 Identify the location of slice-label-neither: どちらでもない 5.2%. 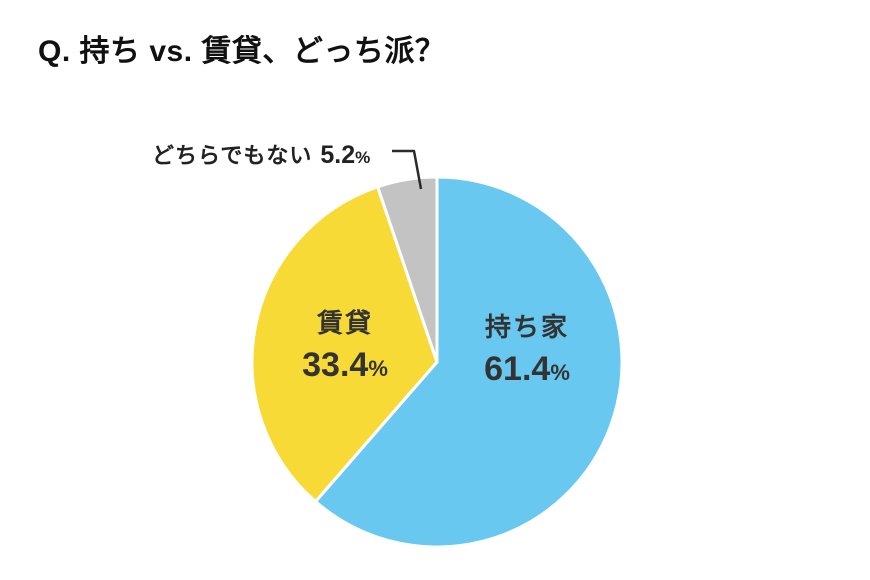
(261, 154).